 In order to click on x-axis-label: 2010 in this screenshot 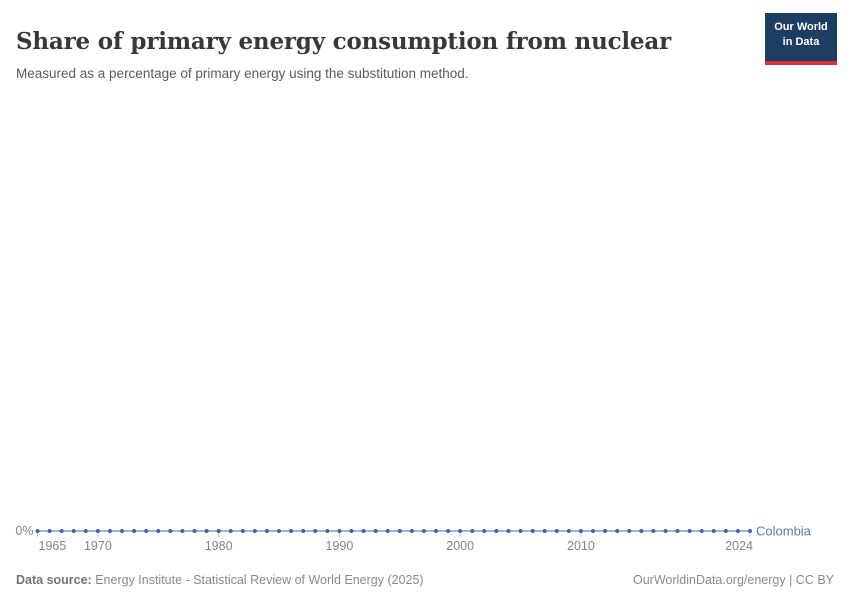, I will do `click(581, 546)`.